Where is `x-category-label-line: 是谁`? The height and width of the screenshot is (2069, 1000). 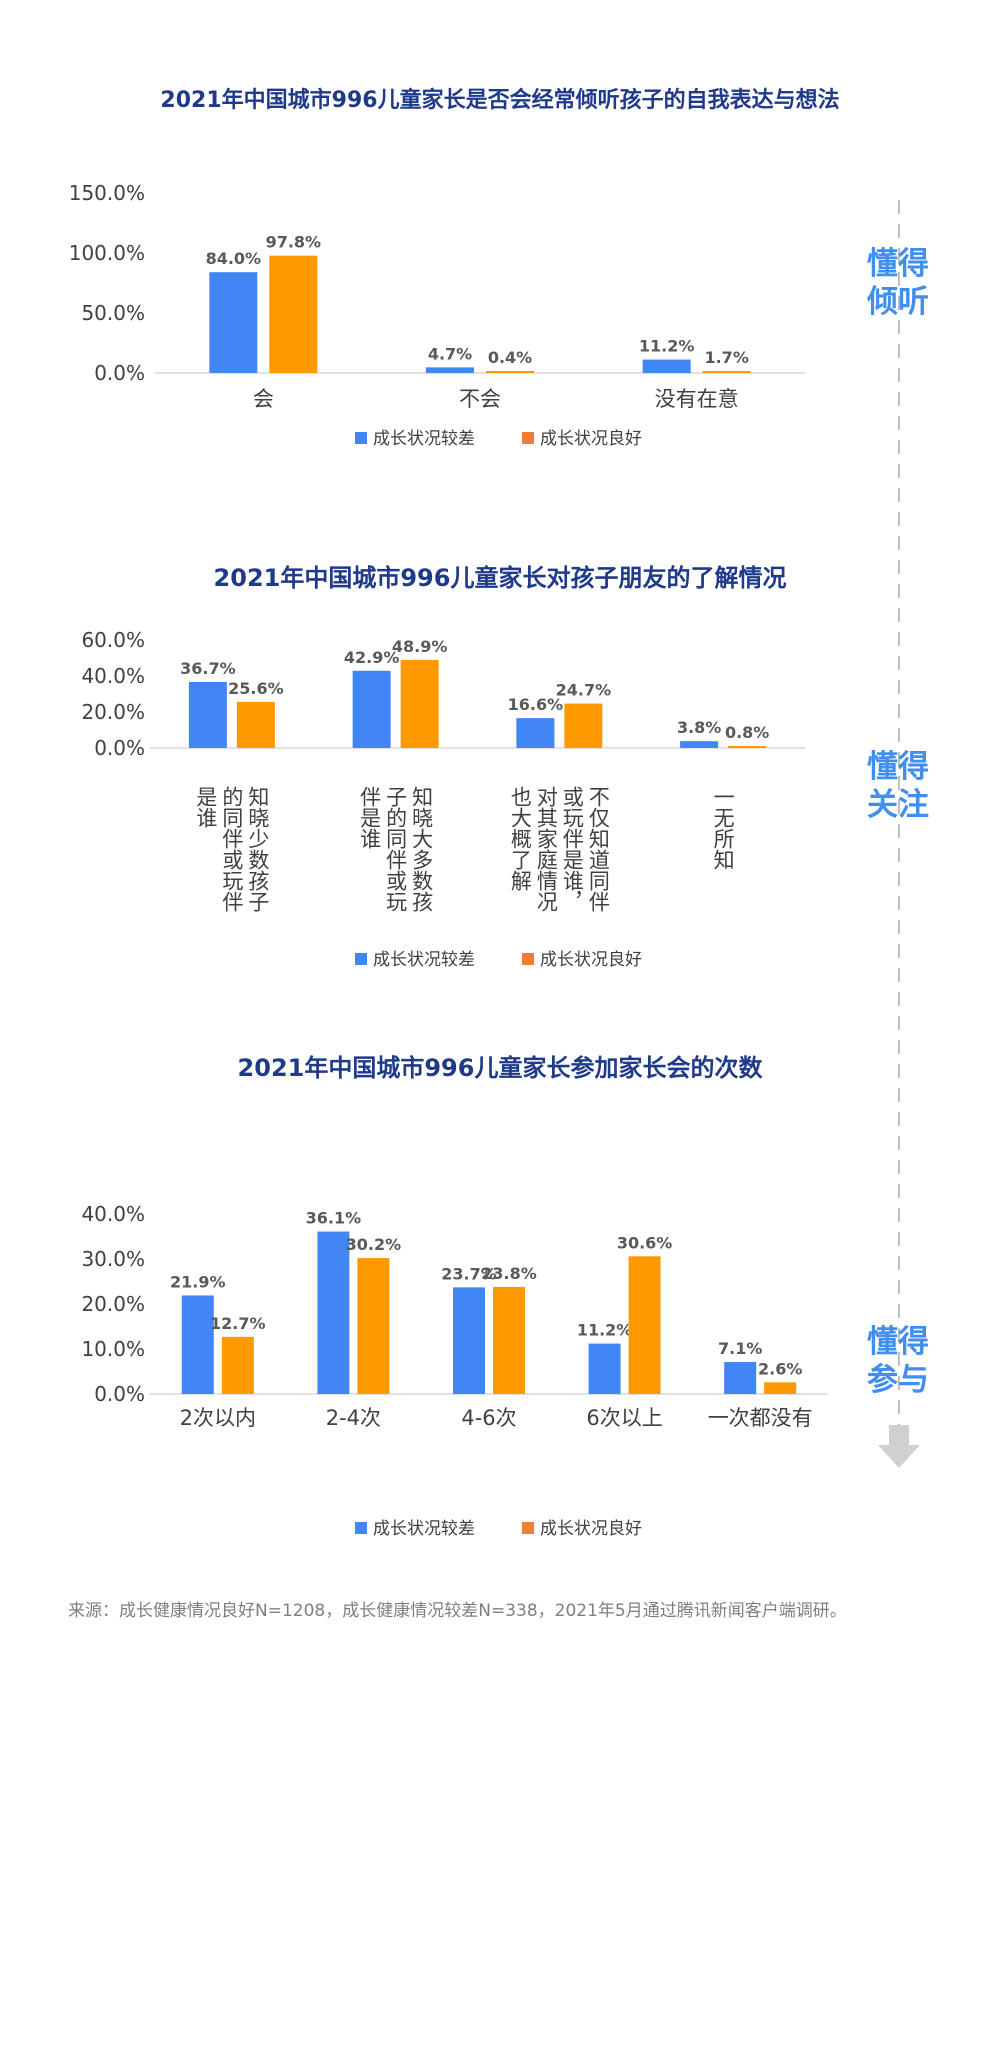
x-category-label-line: 是谁 is located at coordinates (206, 807).